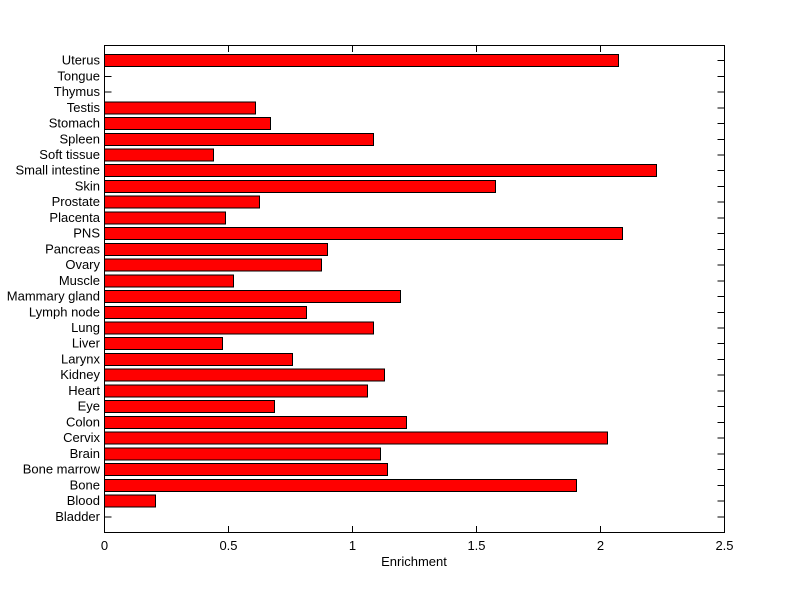 The height and width of the screenshot is (599, 800). I want to click on svg-text: Cervix, so click(81, 437).